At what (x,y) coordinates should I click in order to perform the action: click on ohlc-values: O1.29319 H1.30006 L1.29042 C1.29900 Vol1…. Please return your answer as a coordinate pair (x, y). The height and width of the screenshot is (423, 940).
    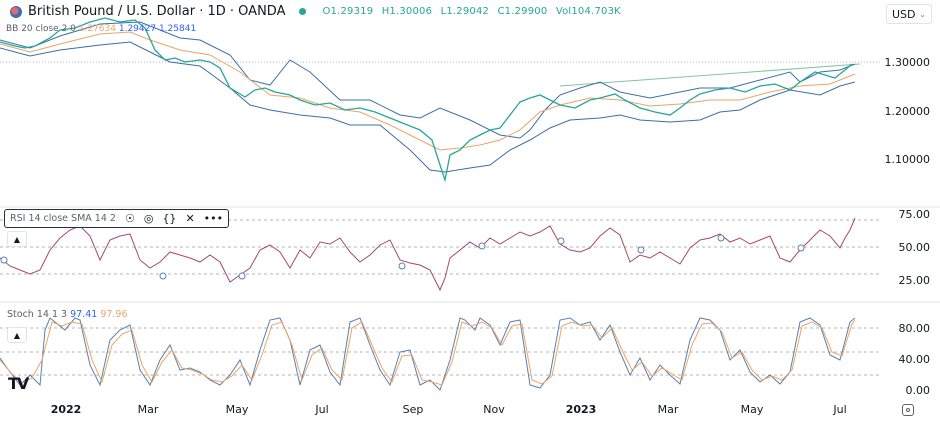
    Looking at the image, I should click on (473, 11).